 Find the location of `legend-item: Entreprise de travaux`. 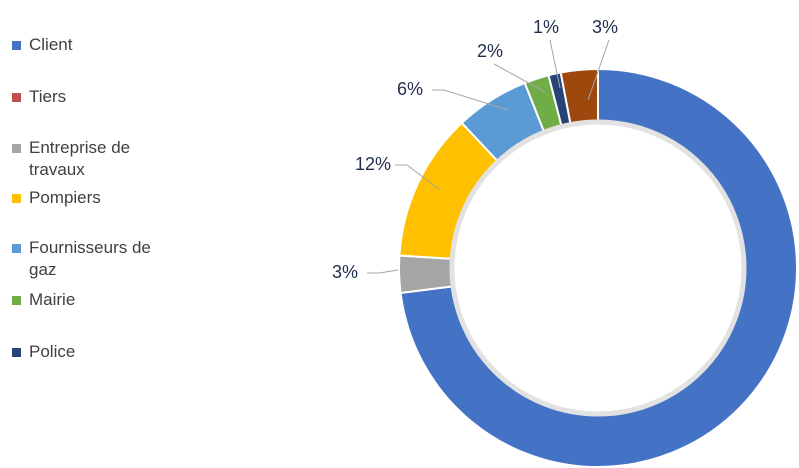

legend-item: Entreprise de travaux is located at coordinates (97, 159).